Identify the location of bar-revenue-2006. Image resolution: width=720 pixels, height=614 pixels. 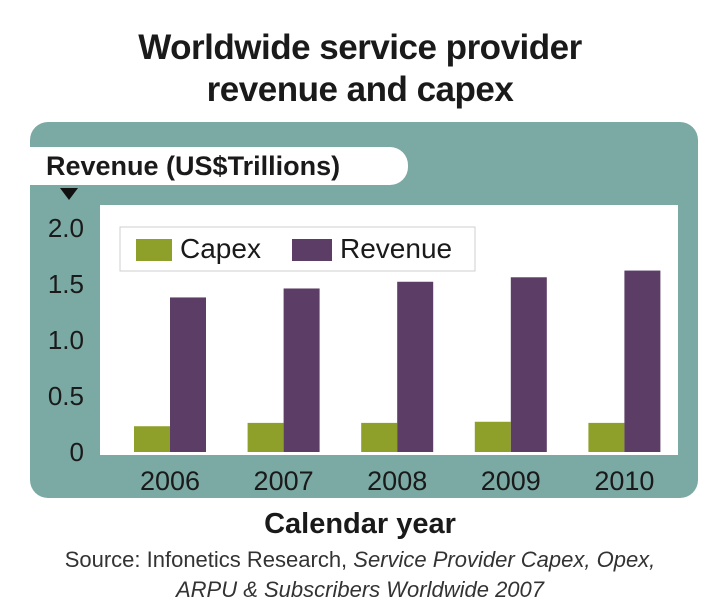
(188, 374).